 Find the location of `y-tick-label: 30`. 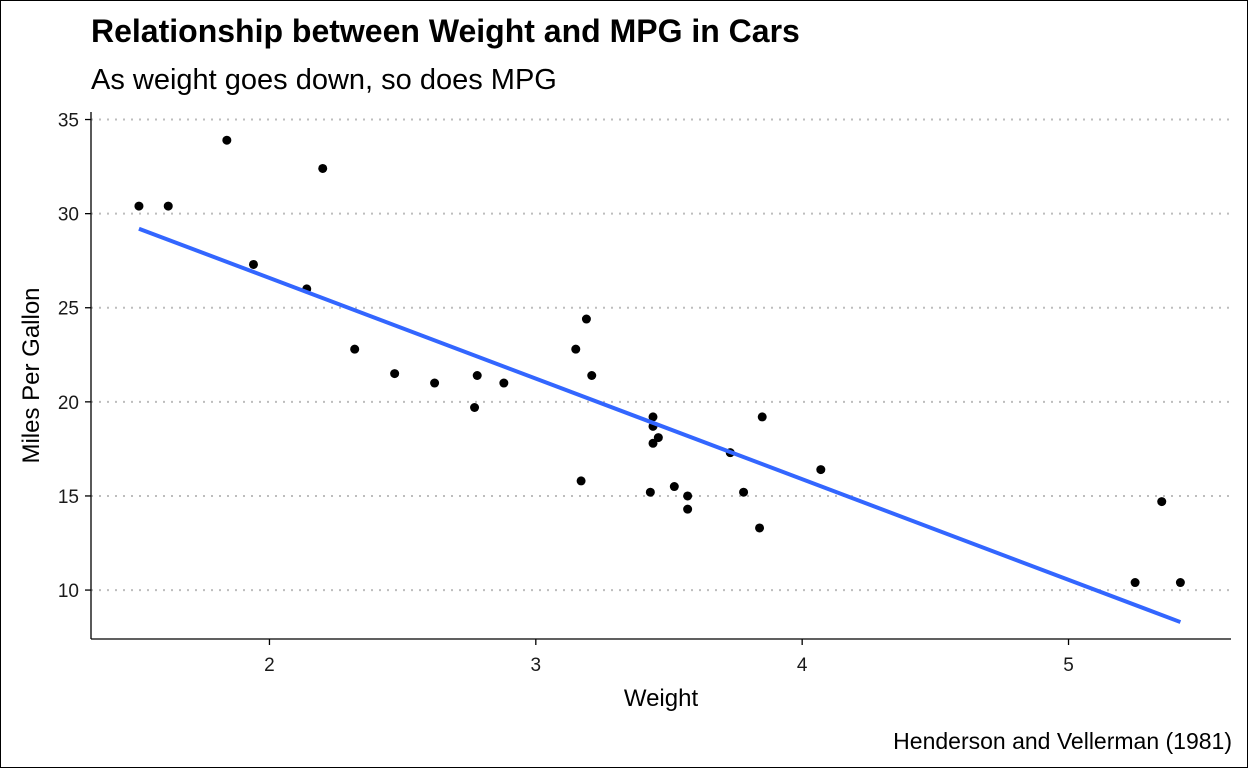

y-tick-label: 30 is located at coordinates (68, 215).